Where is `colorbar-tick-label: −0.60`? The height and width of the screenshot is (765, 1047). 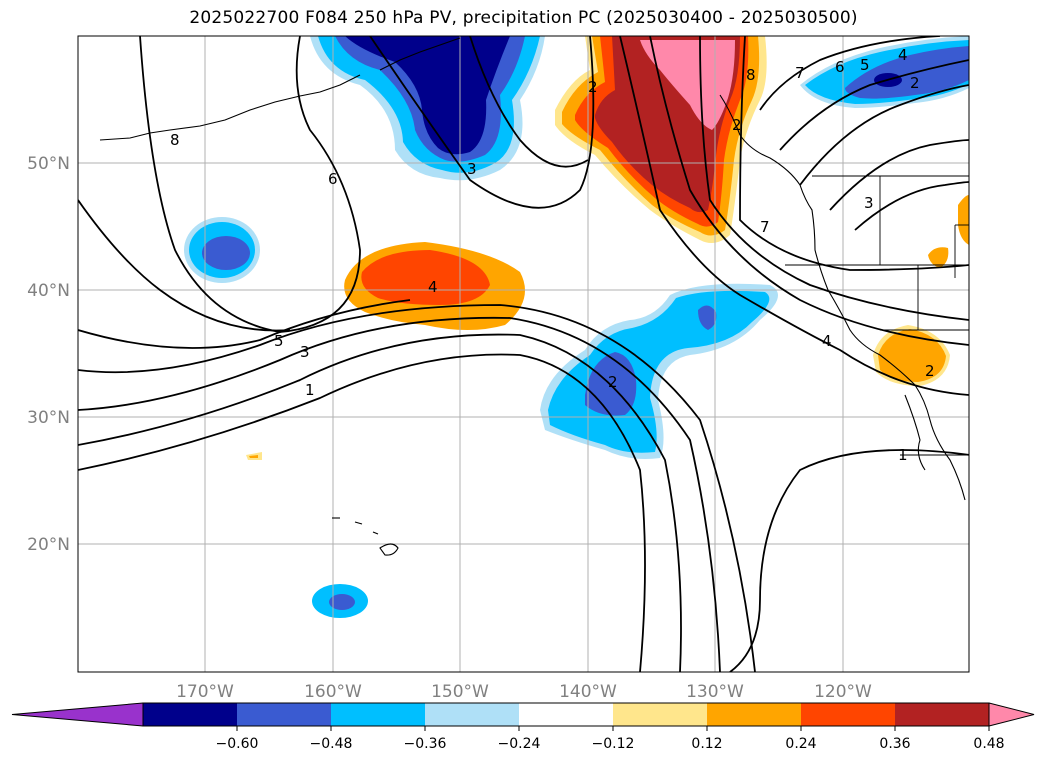 colorbar-tick-label: −0.60 is located at coordinates (237, 744).